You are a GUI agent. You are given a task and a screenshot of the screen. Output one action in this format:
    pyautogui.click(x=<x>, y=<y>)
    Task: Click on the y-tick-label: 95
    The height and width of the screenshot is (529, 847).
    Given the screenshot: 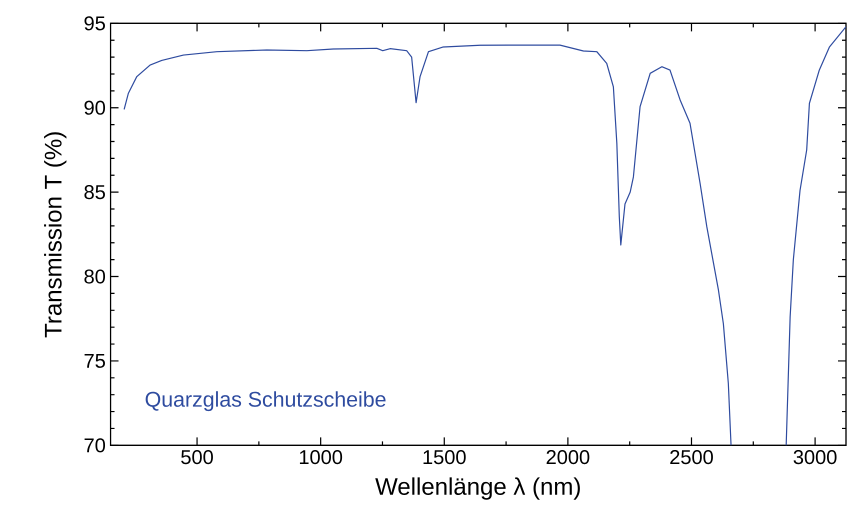 What is the action you would take?
    pyautogui.click(x=94, y=23)
    